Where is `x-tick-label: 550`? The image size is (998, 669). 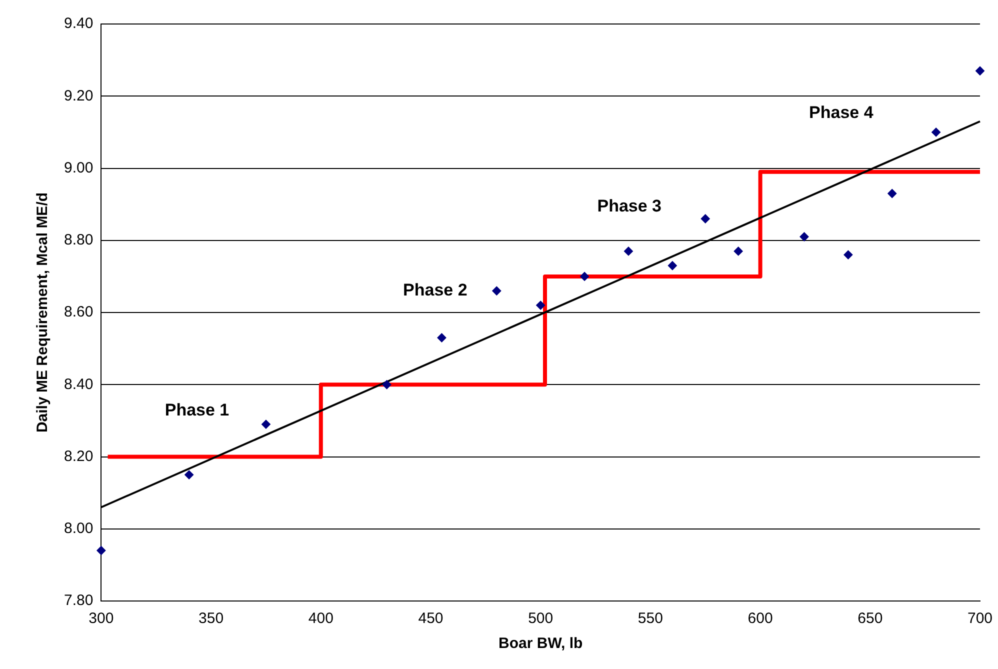 x-tick-label: 550 is located at coordinates (650, 619).